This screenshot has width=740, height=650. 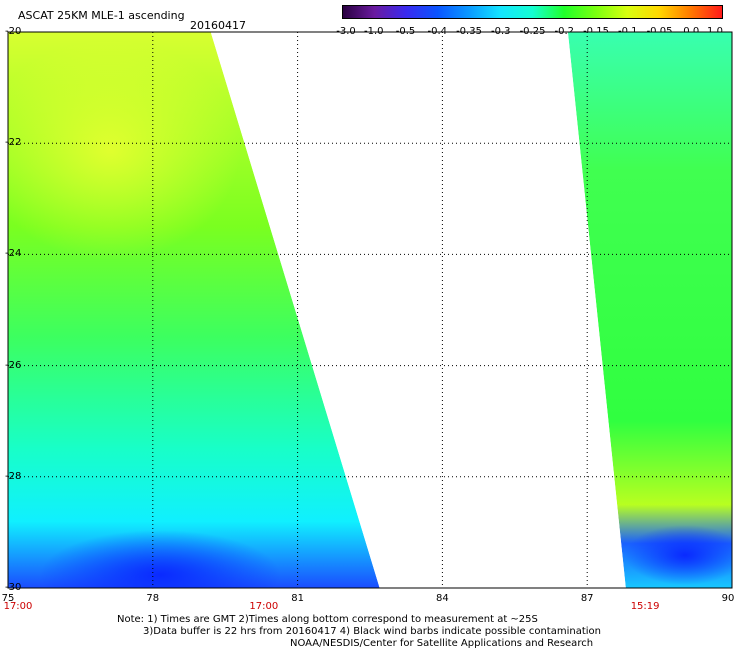 What do you see at coordinates (153, 598) in the screenshot?
I see `longitude-label: 78` at bounding box center [153, 598].